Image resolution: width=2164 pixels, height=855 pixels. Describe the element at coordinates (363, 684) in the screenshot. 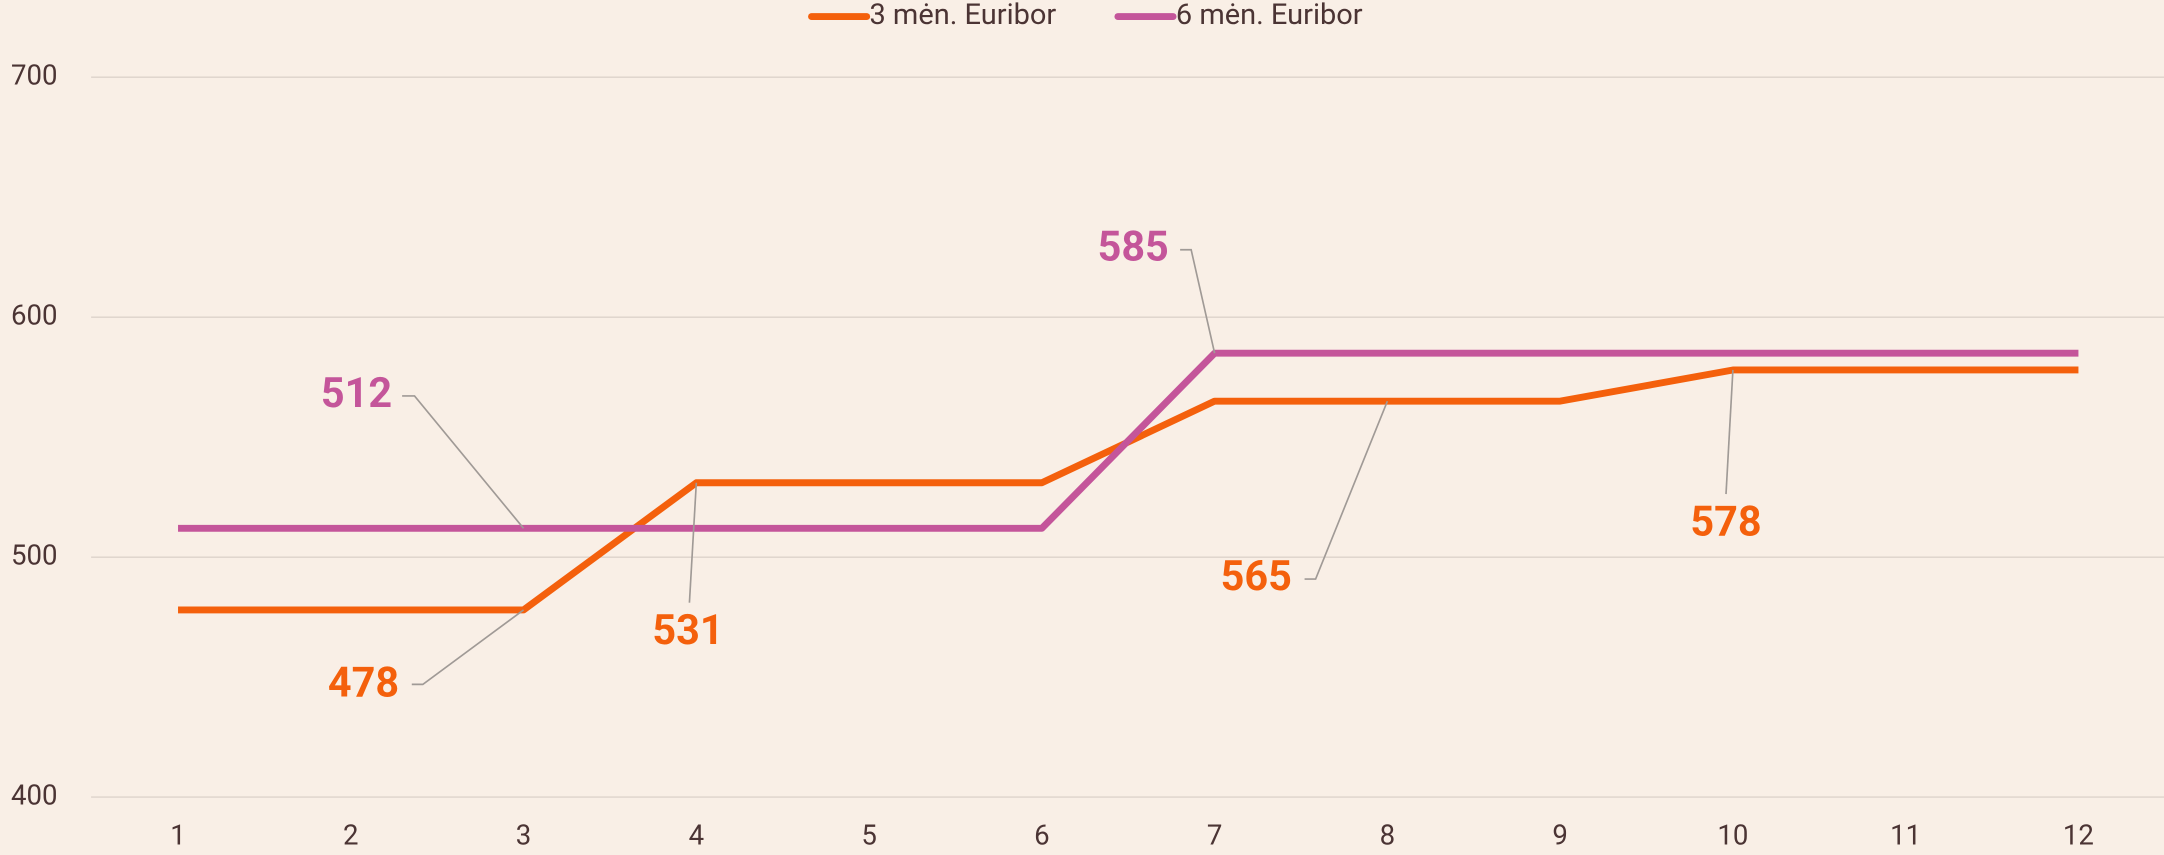

I see `data-label: 478` at that location.